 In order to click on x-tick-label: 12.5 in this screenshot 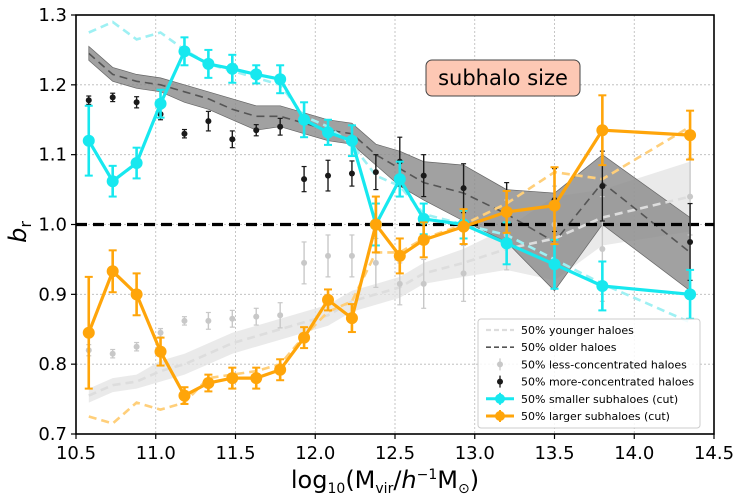, I will do `click(395, 453)`.